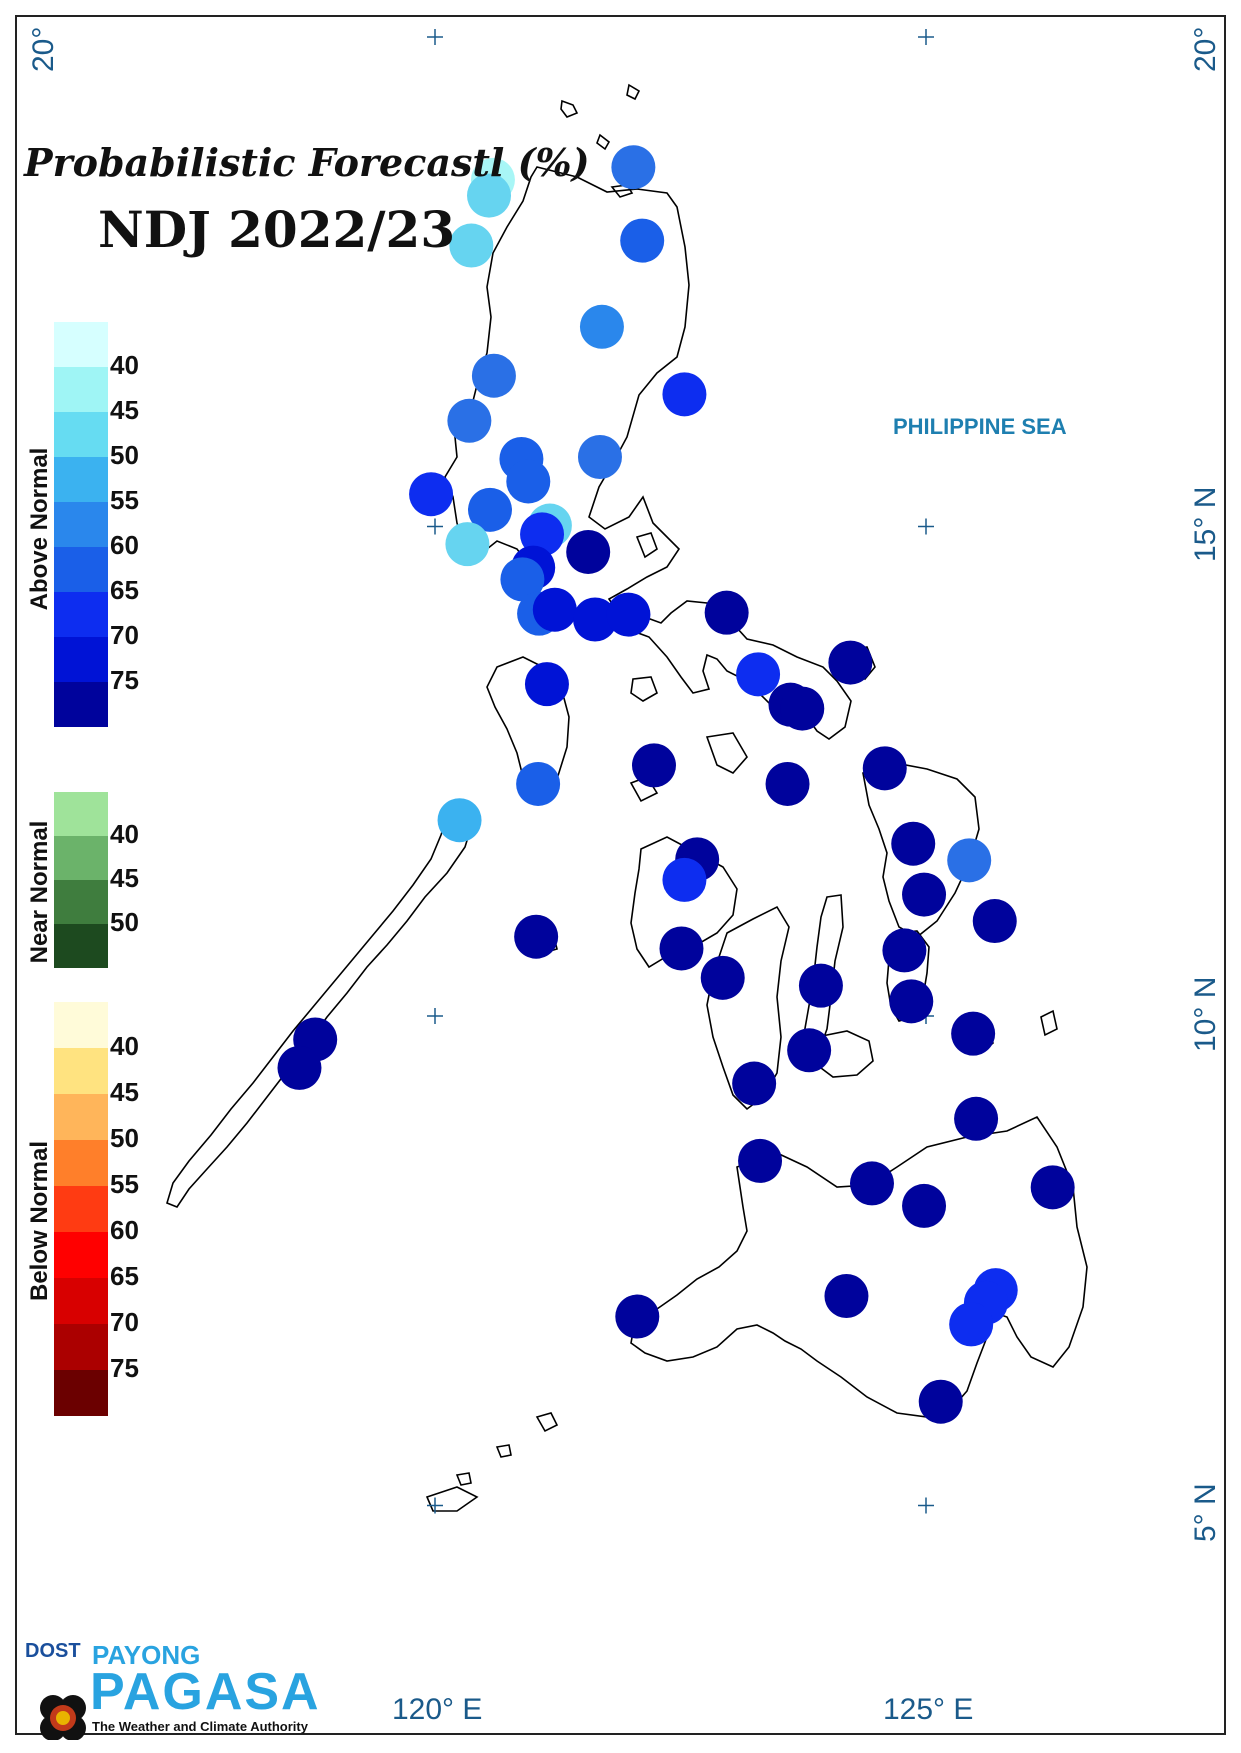 This screenshot has height=1753, width=1241. I want to click on logo-dost-text: DOST, so click(53, 1651).